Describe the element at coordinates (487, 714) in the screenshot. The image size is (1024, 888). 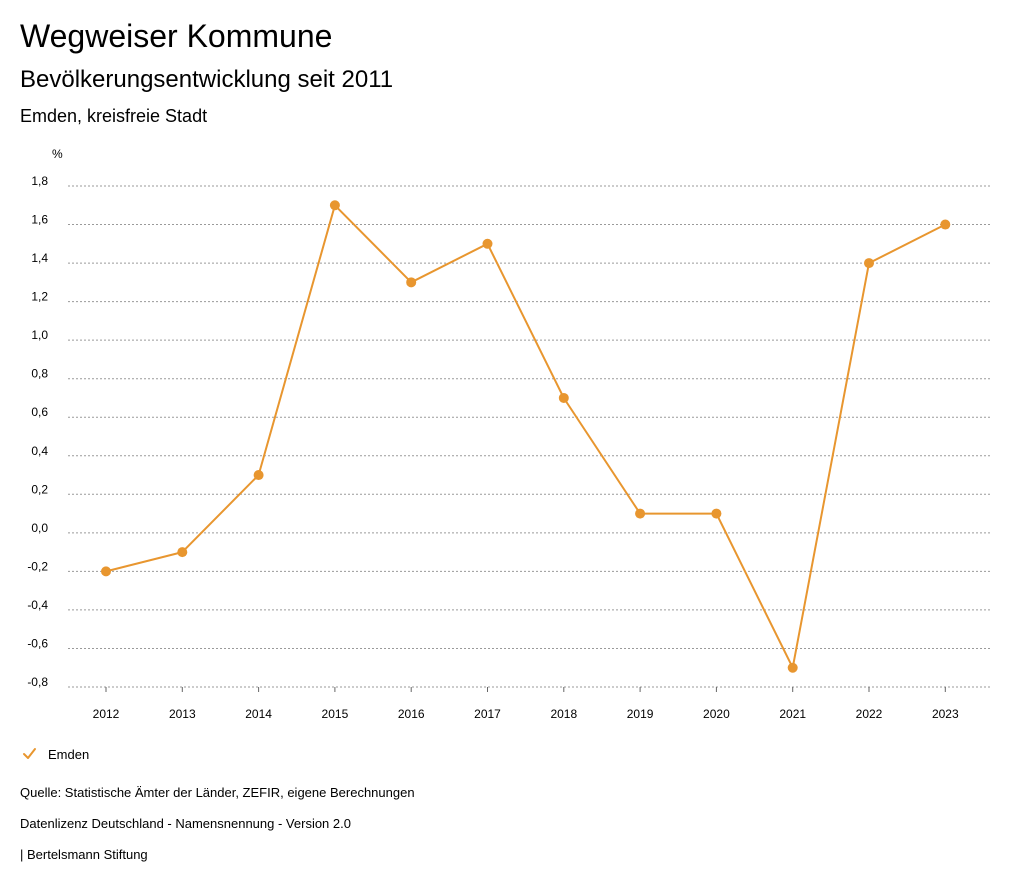
I see `x-tick-label: 2017` at that location.